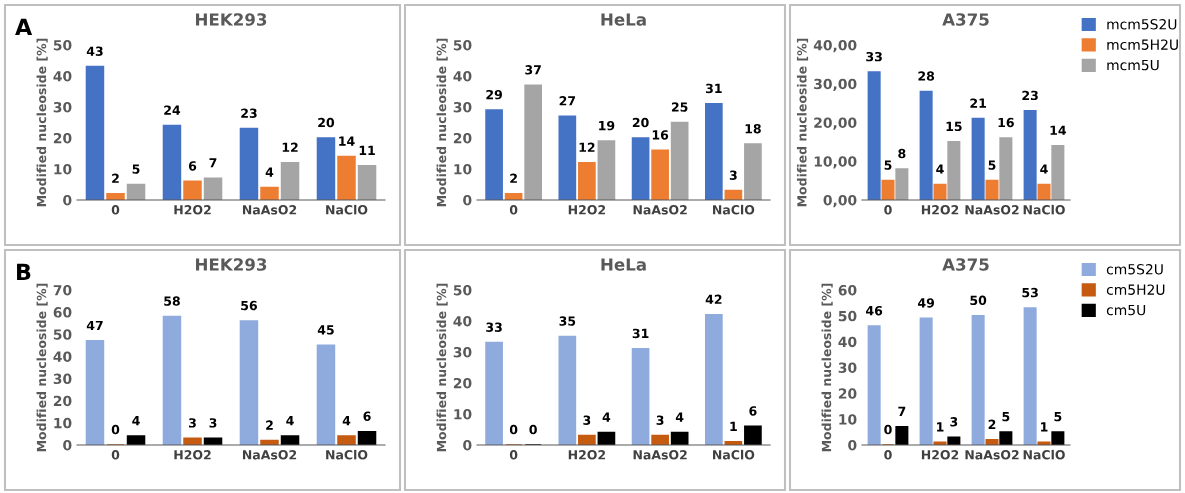  What do you see at coordinates (978, 300) in the screenshot?
I see `data-label: 50` at bounding box center [978, 300].